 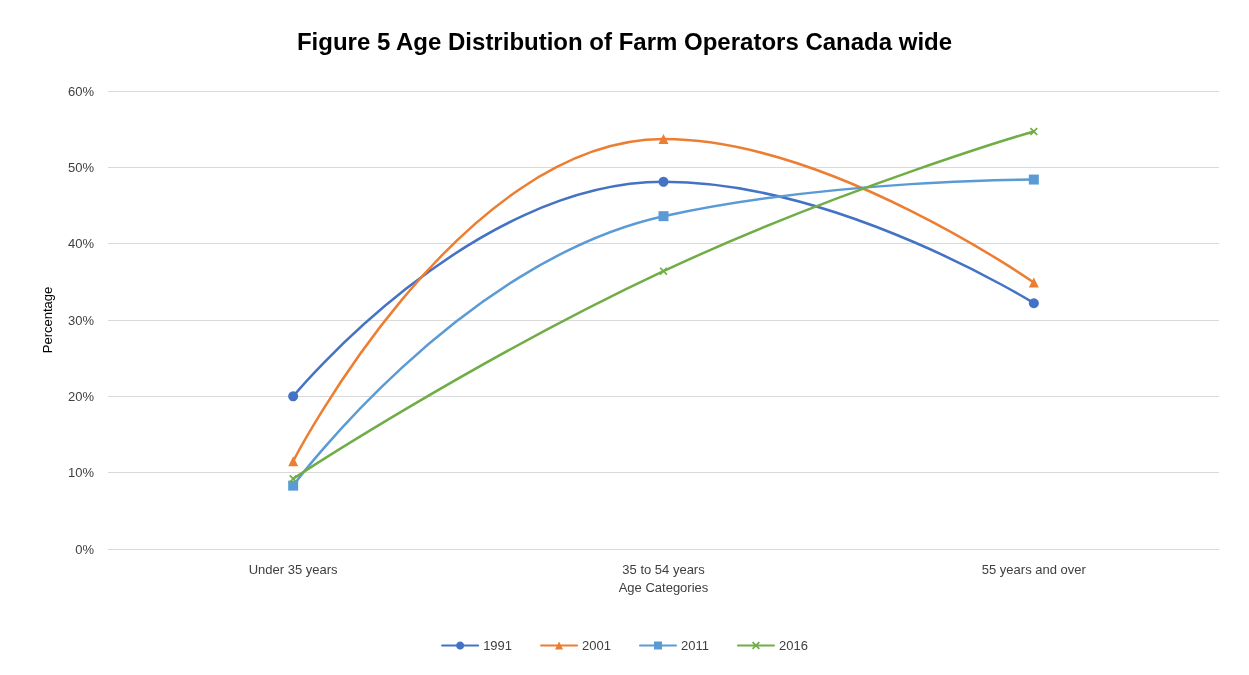 What do you see at coordinates (81, 473) in the screenshot?
I see `y-tick-label: 10%` at bounding box center [81, 473].